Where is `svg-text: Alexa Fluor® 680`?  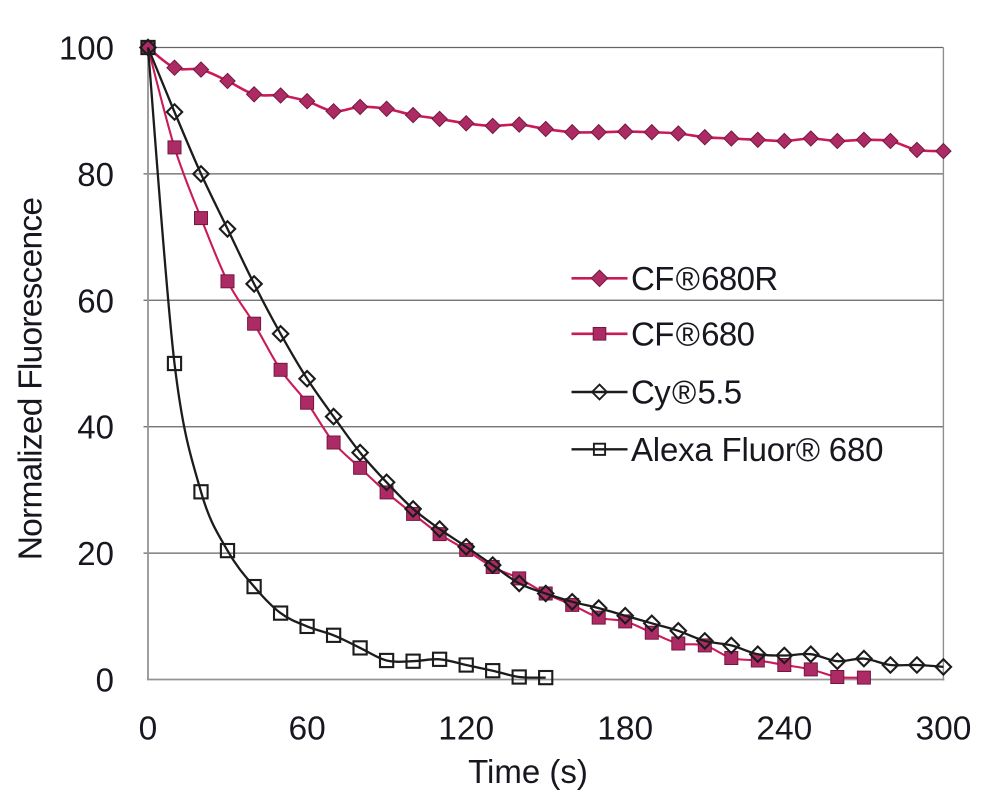 svg-text: Alexa Fluor® 680 is located at coordinates (757, 449).